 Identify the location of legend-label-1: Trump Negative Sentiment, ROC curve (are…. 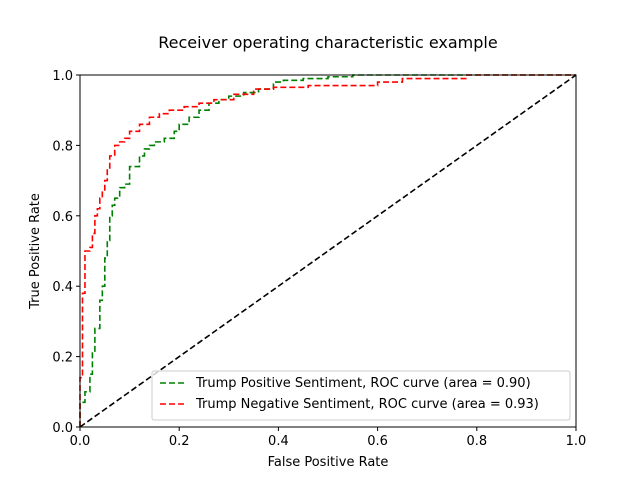
(367, 404).